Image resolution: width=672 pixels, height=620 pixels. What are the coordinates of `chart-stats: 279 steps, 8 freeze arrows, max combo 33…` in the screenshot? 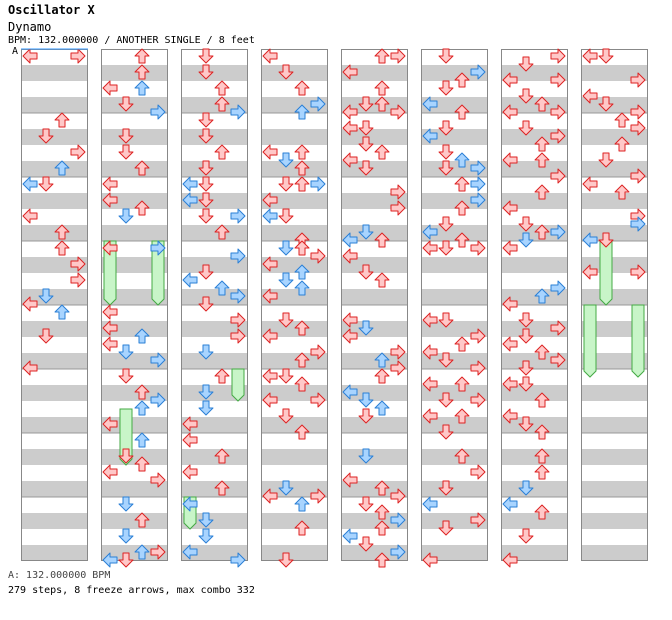 It's located at (131, 590).